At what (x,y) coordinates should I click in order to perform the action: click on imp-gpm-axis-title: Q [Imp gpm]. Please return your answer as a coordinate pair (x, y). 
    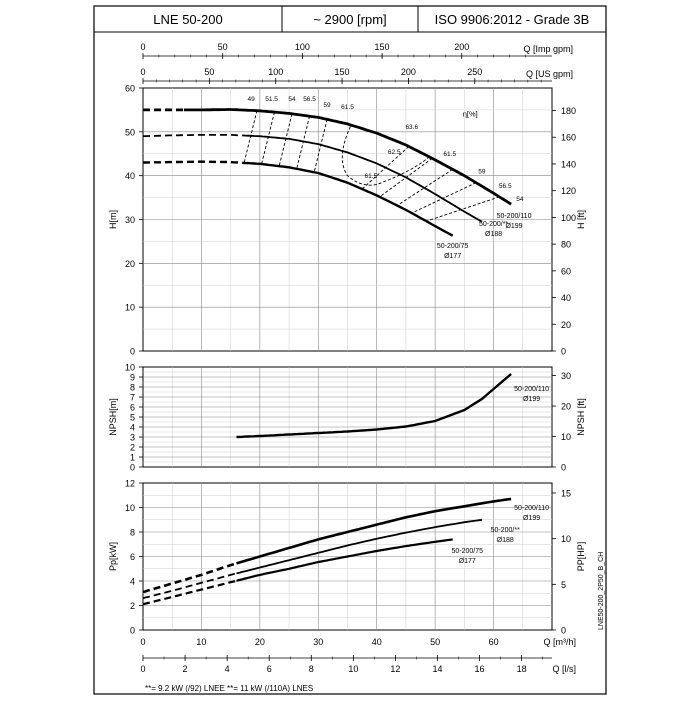
    Looking at the image, I should click on (548, 49).